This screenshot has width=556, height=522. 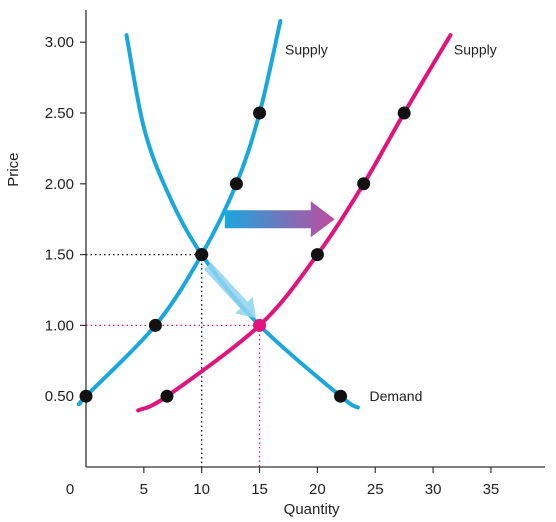 I want to click on movement-arrow, so click(x=230, y=290).